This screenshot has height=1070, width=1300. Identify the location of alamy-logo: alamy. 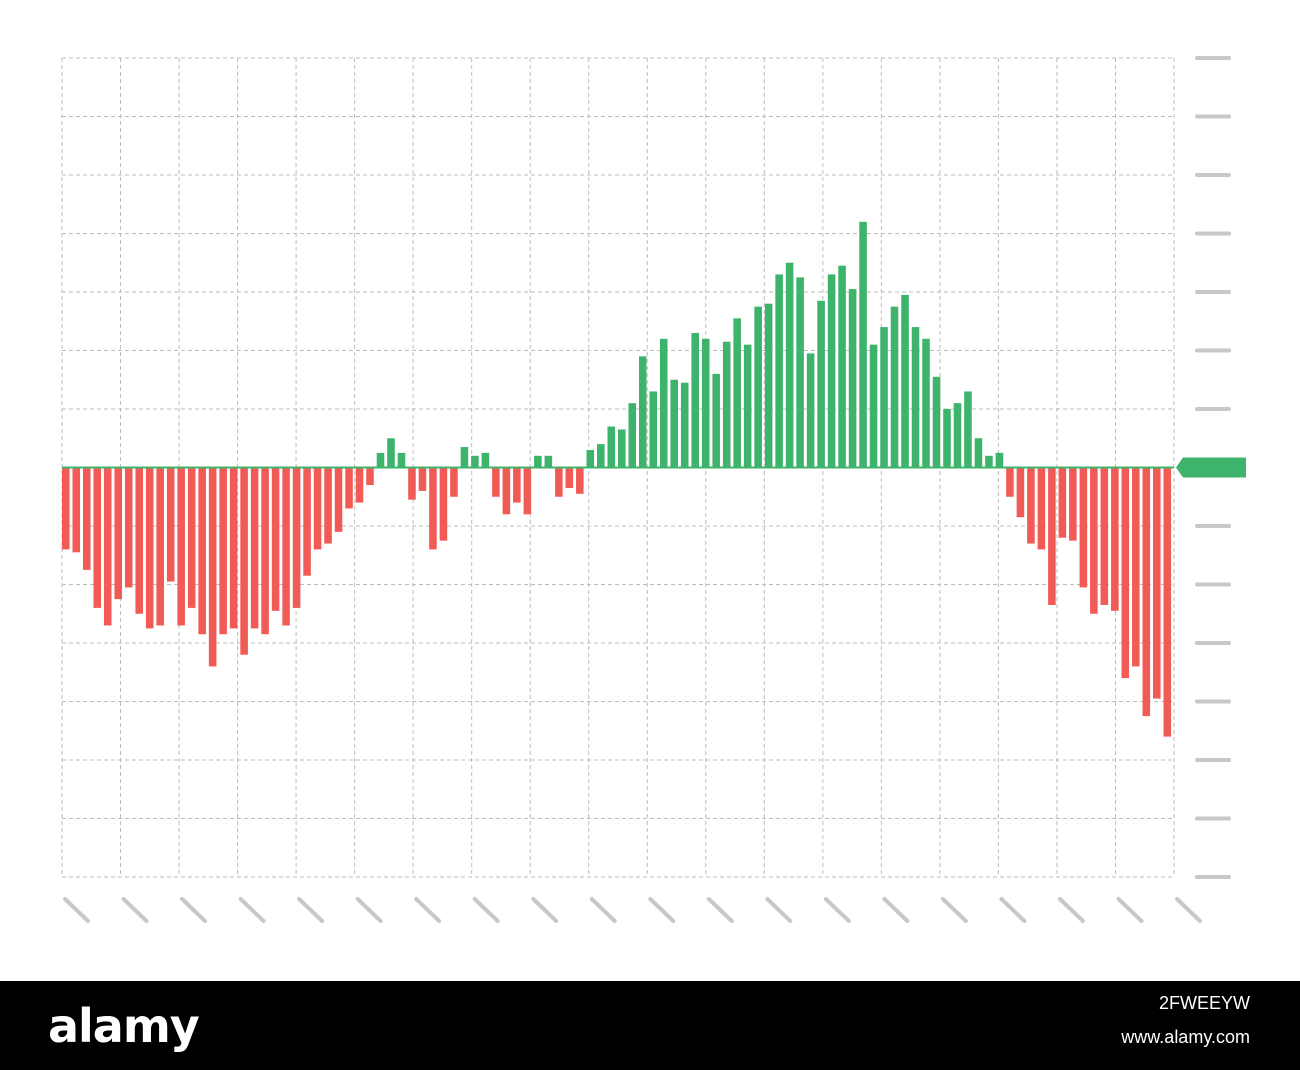
(124, 1026).